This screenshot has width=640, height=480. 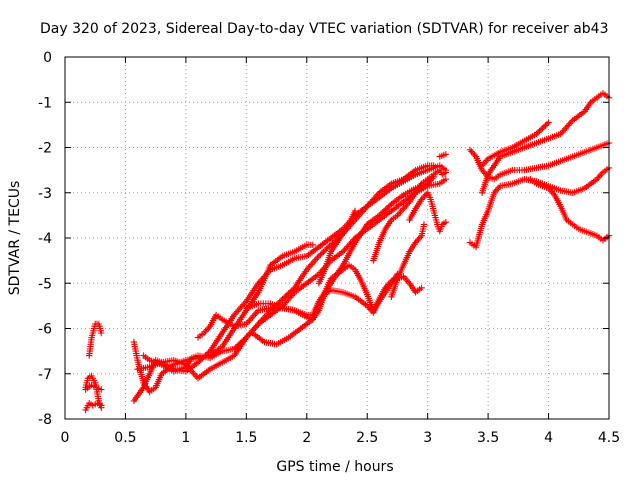 What do you see at coordinates (45, 375) in the screenshot?
I see `y-tick-label: -7` at bounding box center [45, 375].